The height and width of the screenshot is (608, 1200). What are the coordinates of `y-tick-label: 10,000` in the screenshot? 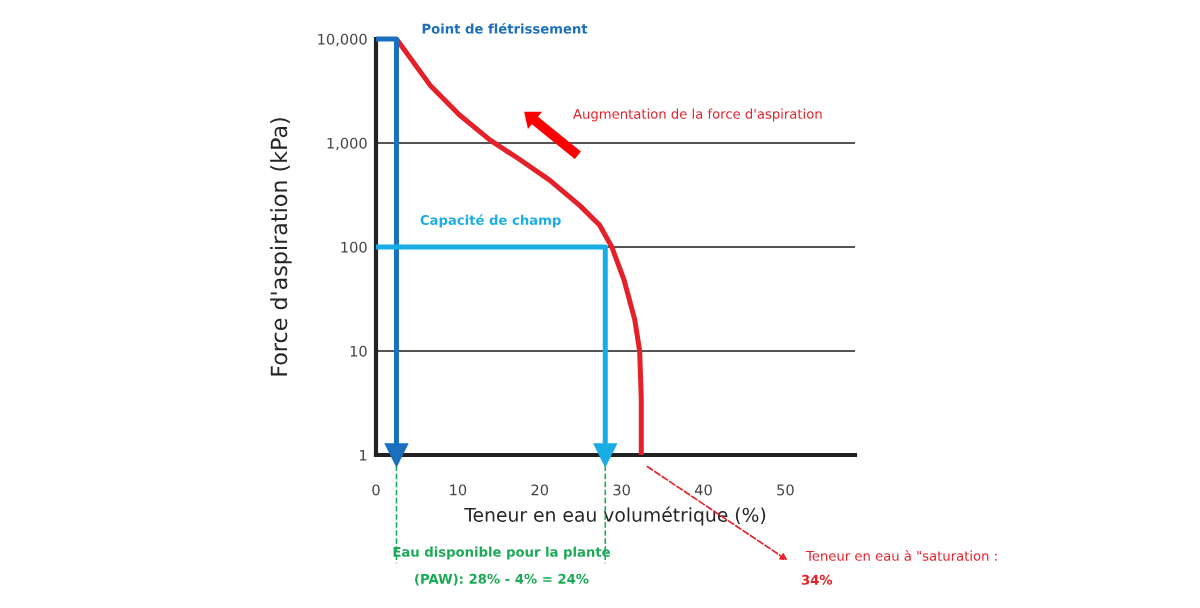 It's located at (342, 40).